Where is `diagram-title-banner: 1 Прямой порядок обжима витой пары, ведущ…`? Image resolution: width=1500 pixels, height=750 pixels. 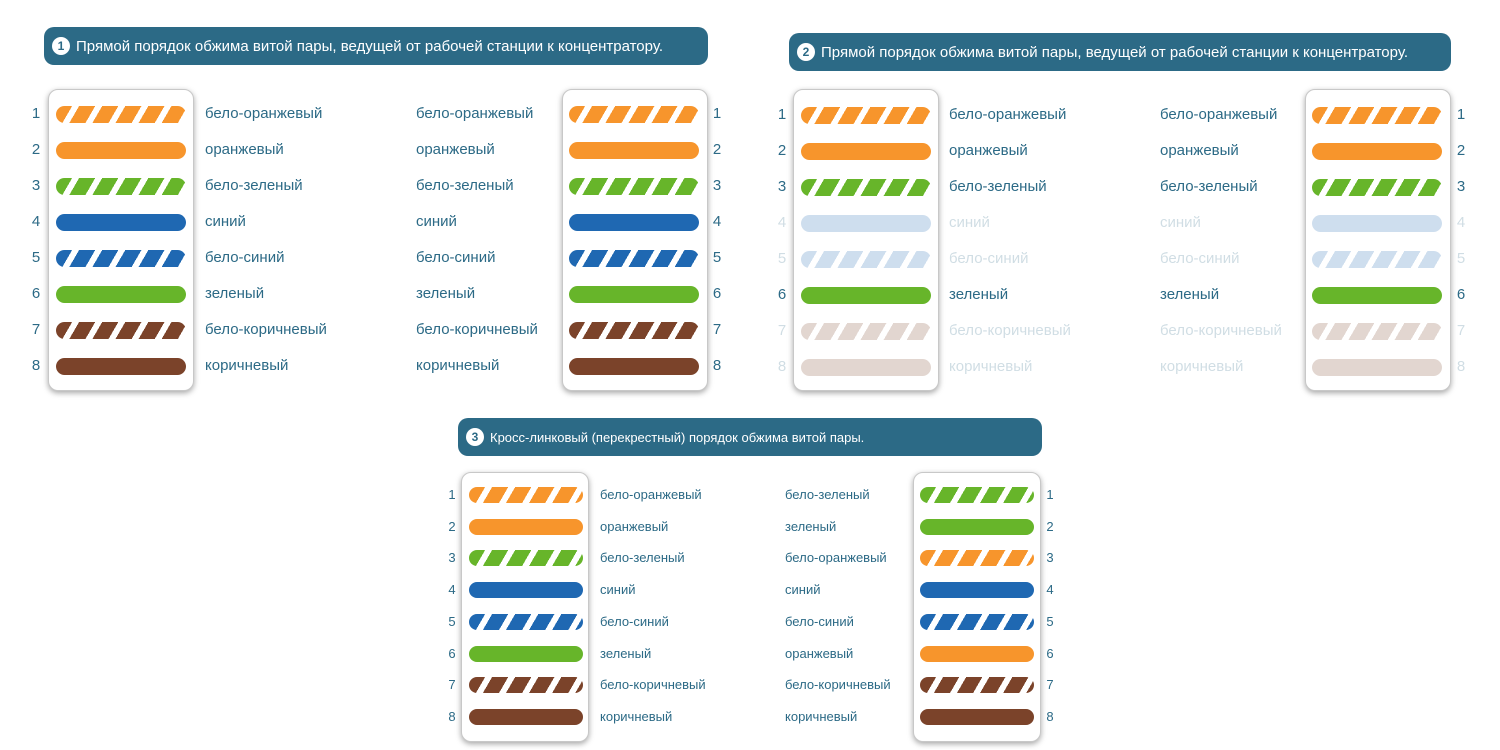
diagram-title-banner: 1 Прямой порядок обжима витой пары, ведущ… is located at coordinates (376, 46).